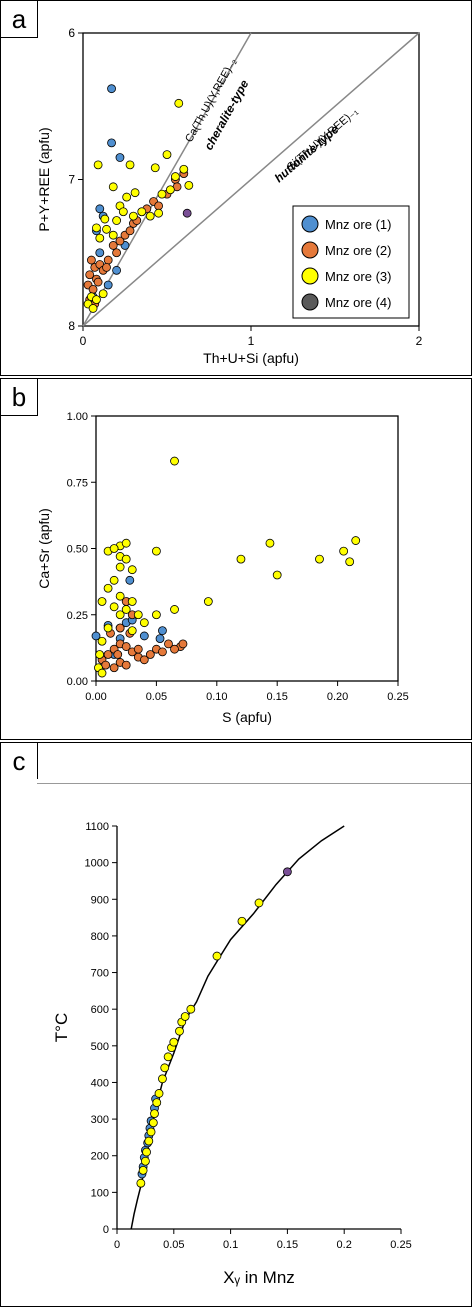  I want to click on panel-c-divider, so click(254, 783).